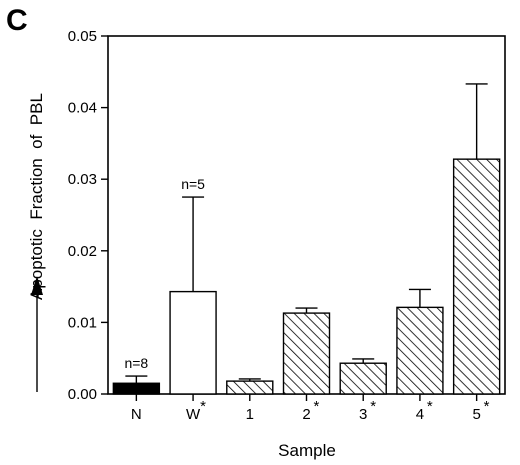  What do you see at coordinates (82, 322) in the screenshot?
I see `y-tick-label: 0.01` at bounding box center [82, 322].